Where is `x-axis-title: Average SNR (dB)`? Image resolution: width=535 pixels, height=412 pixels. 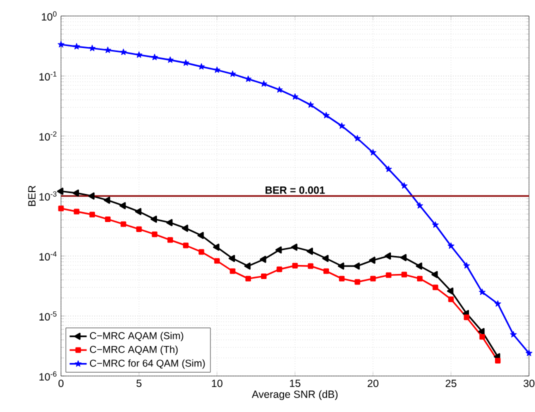
x-axis-title: Average SNR (dB) is located at coordinates (295, 395).